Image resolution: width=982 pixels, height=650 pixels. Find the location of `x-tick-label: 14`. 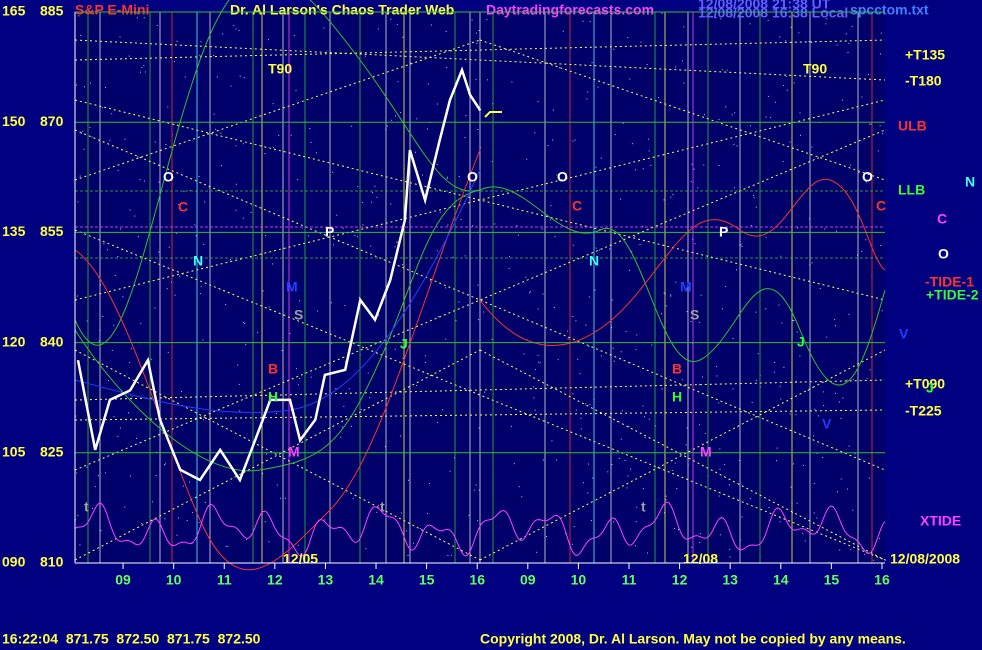

x-tick-label: 14 is located at coordinates (376, 580).